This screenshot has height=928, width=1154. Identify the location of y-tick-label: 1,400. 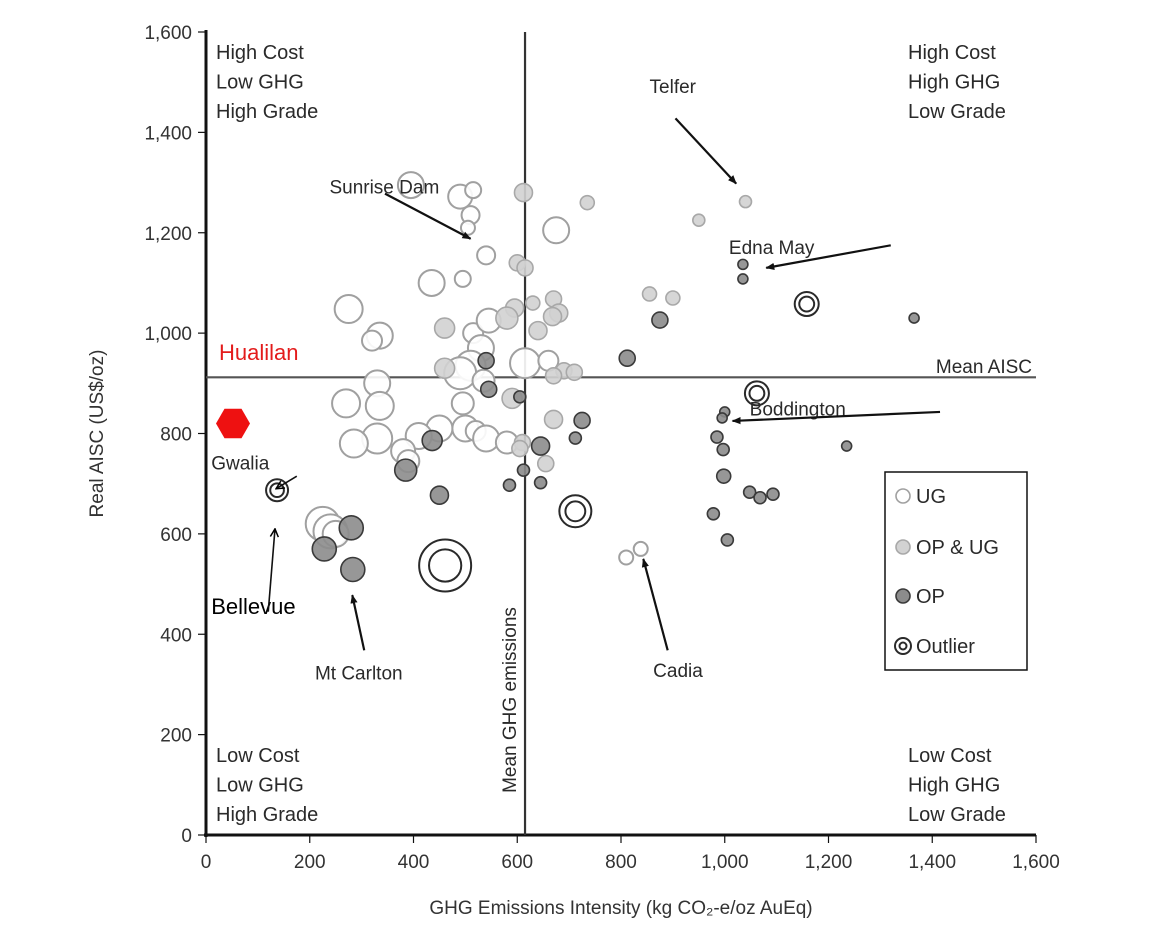
(168, 133).